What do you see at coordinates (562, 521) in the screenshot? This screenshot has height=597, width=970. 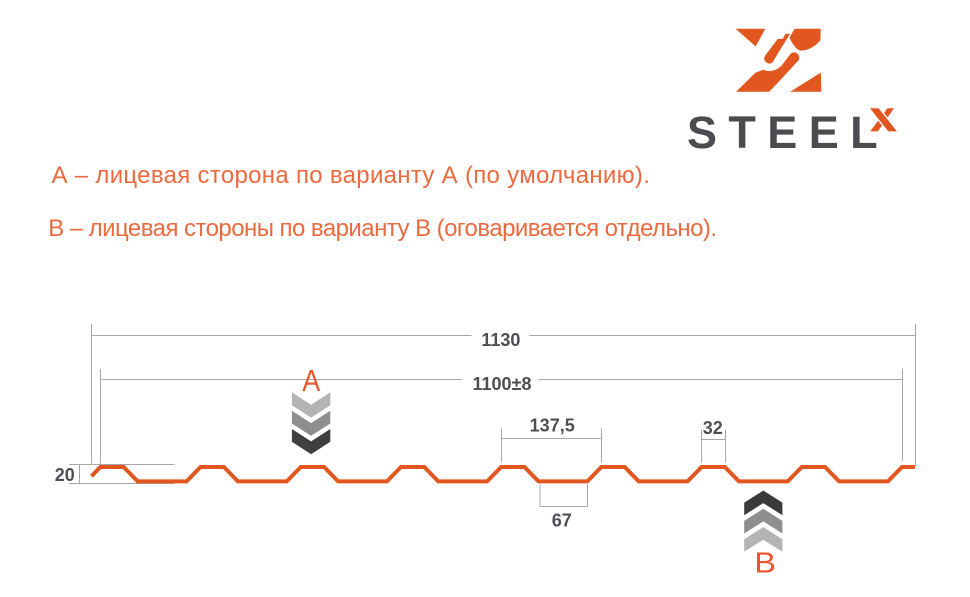 I see `svg-text: 67` at bounding box center [562, 521].